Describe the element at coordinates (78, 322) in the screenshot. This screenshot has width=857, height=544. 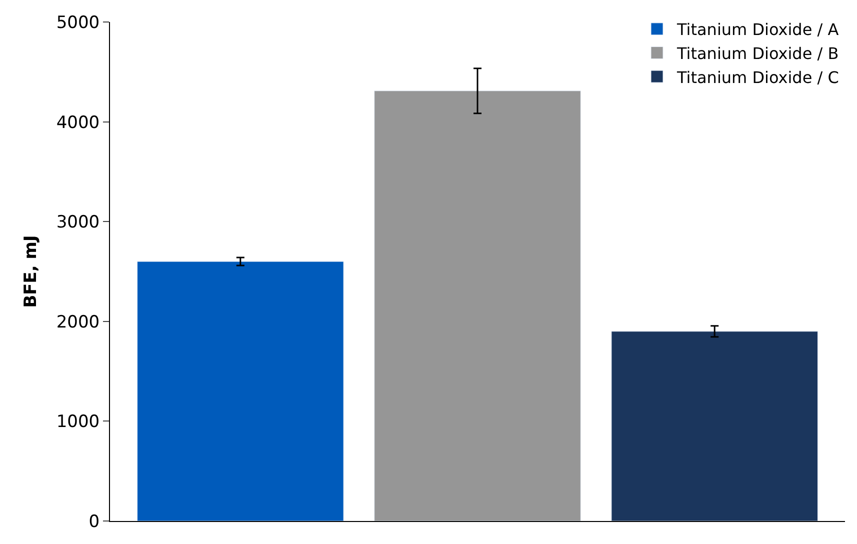
I see `y-tick-label: 2000` at that location.